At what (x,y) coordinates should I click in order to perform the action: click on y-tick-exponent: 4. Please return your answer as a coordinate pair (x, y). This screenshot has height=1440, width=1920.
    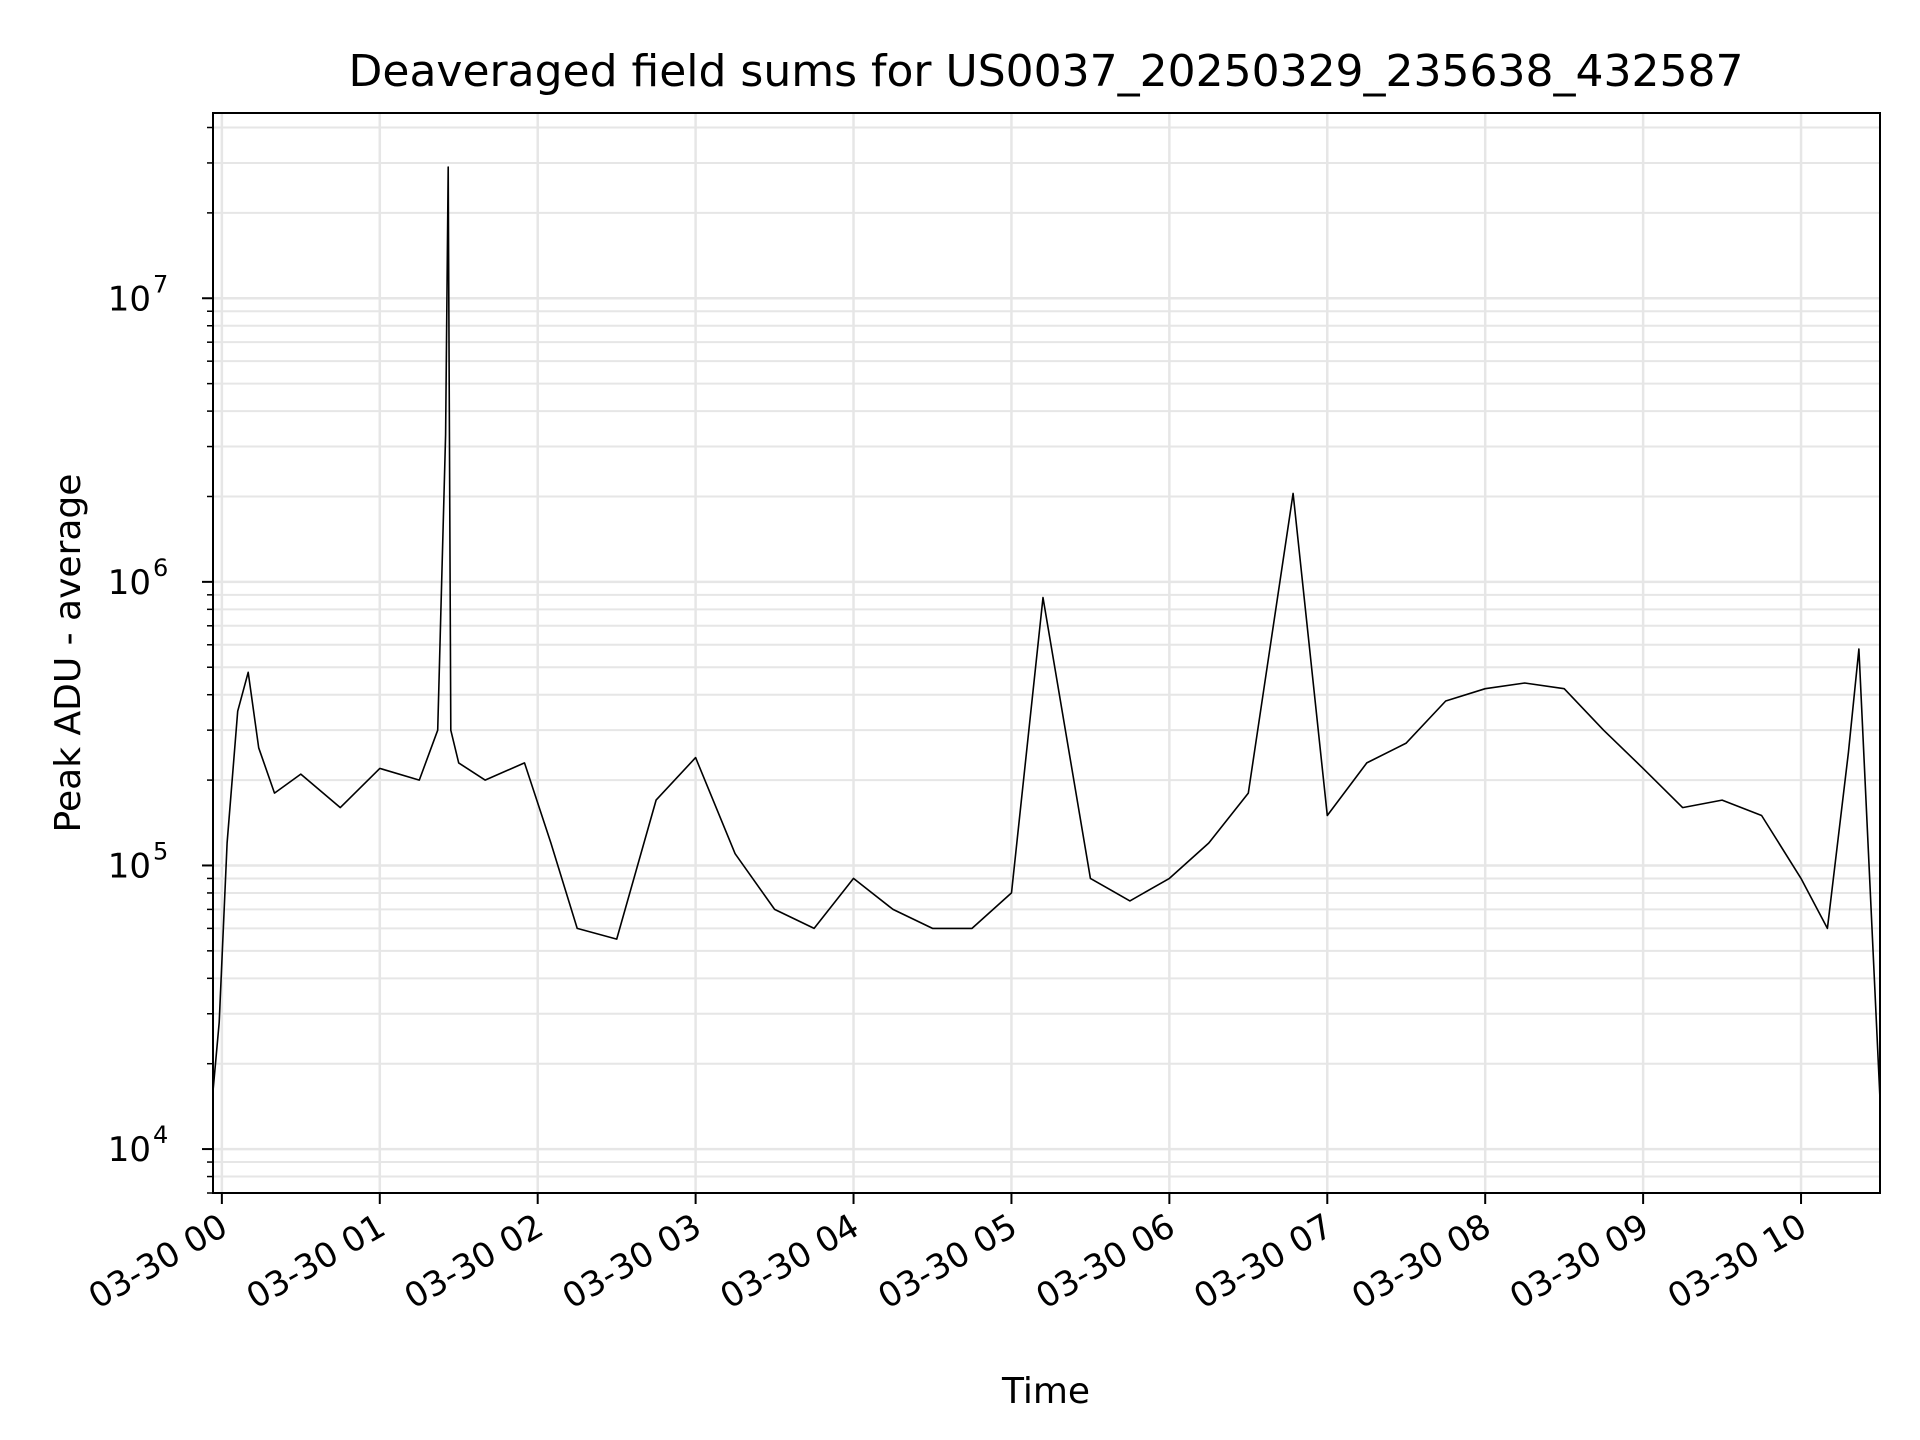
    Looking at the image, I should click on (160, 1135).